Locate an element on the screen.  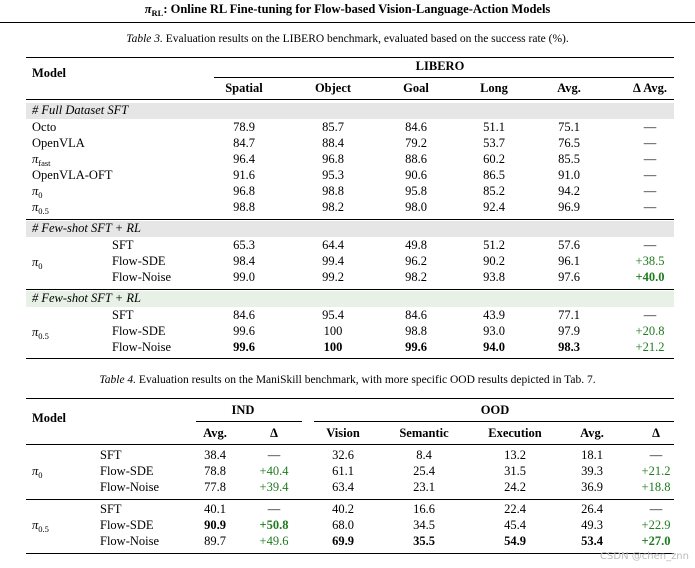
table-cell: 93.0 is located at coordinates (494, 331).